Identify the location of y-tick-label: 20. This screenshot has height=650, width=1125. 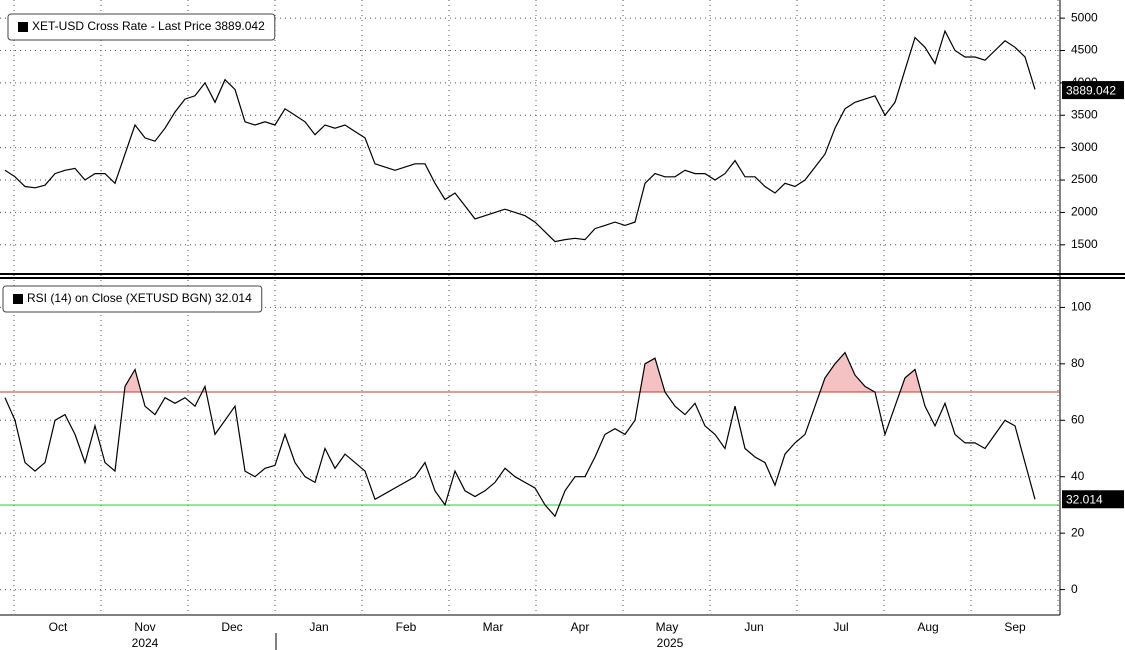
(1078, 532).